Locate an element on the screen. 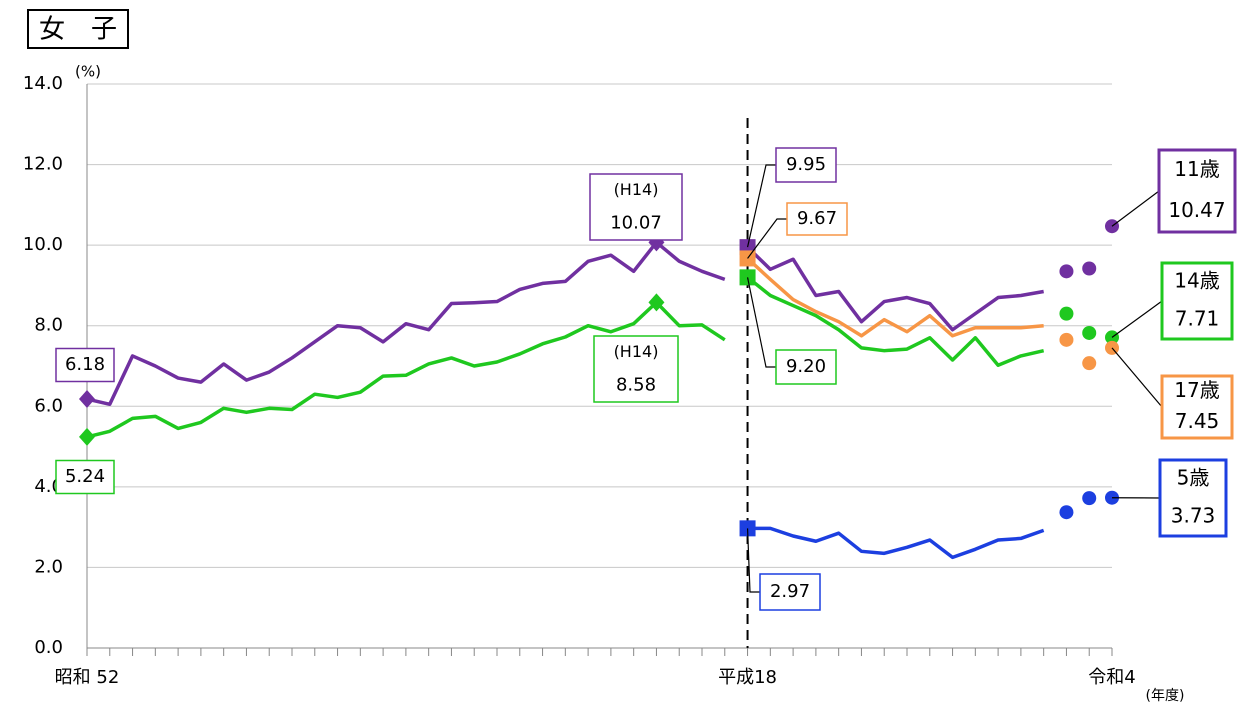  value-label: 9.67 is located at coordinates (817, 218).